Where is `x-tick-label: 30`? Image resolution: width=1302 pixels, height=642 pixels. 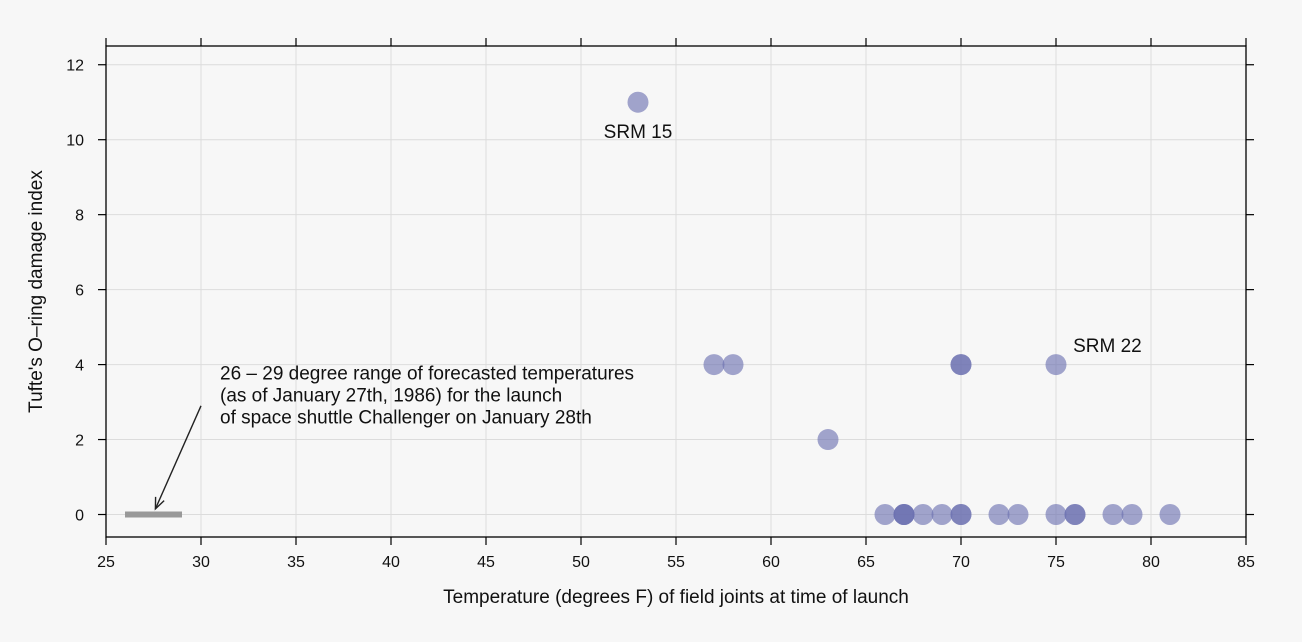 x-tick-label: 30 is located at coordinates (201, 562).